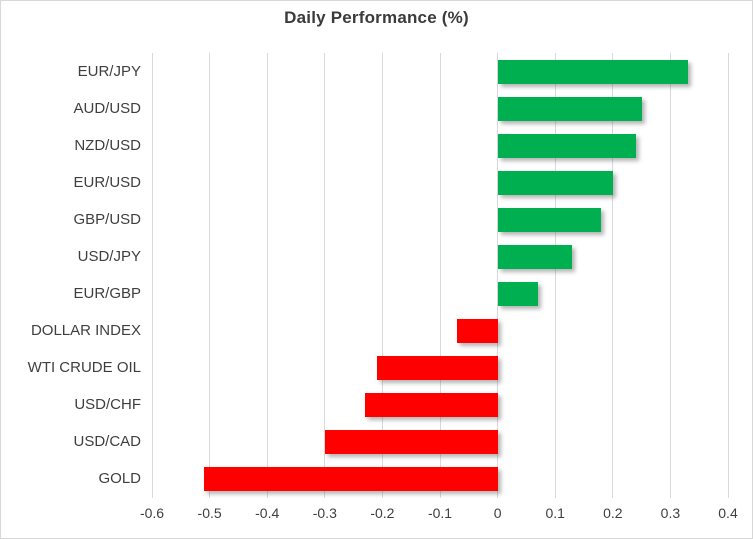  I want to click on category-label-eur-jpy: EUR/JPY, so click(109, 71).